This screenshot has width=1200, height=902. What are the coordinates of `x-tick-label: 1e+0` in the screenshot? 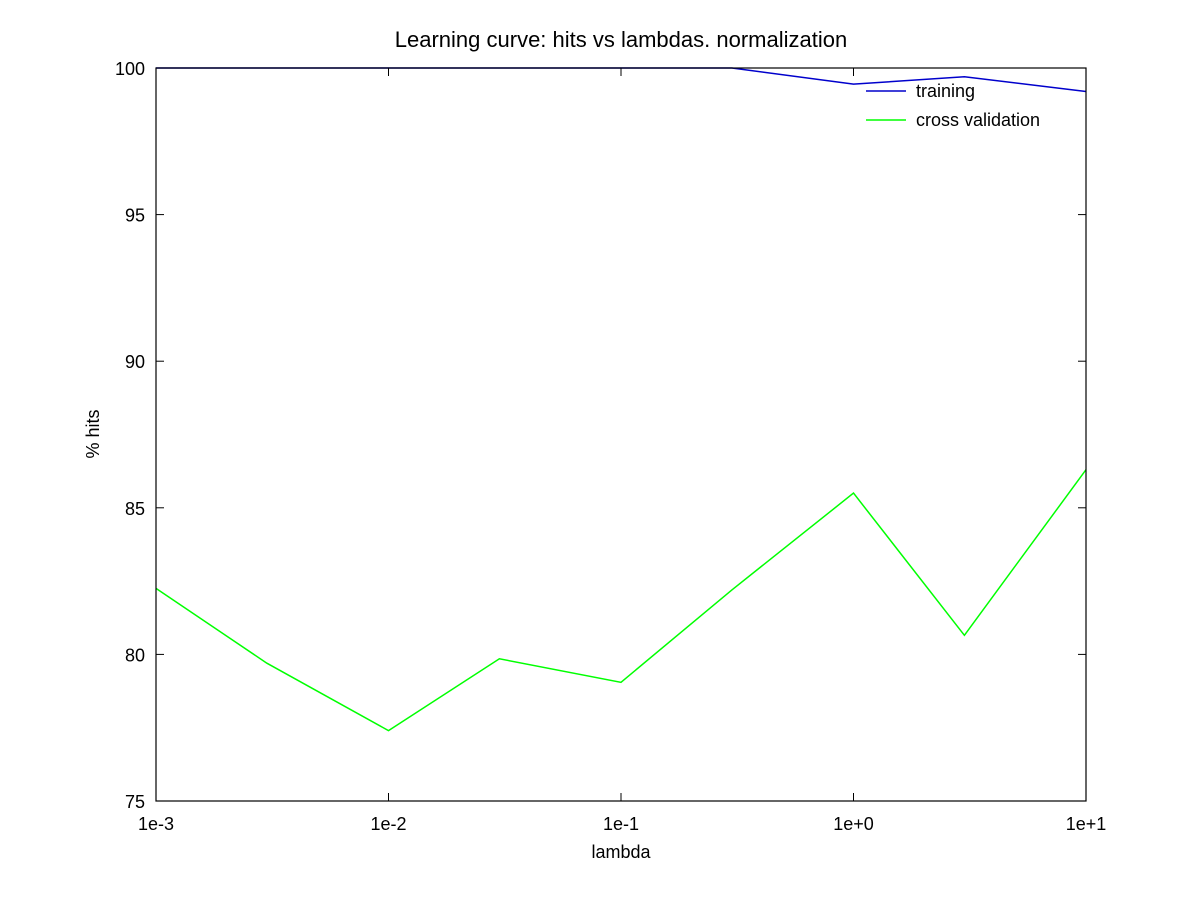 It's located at (853, 824).